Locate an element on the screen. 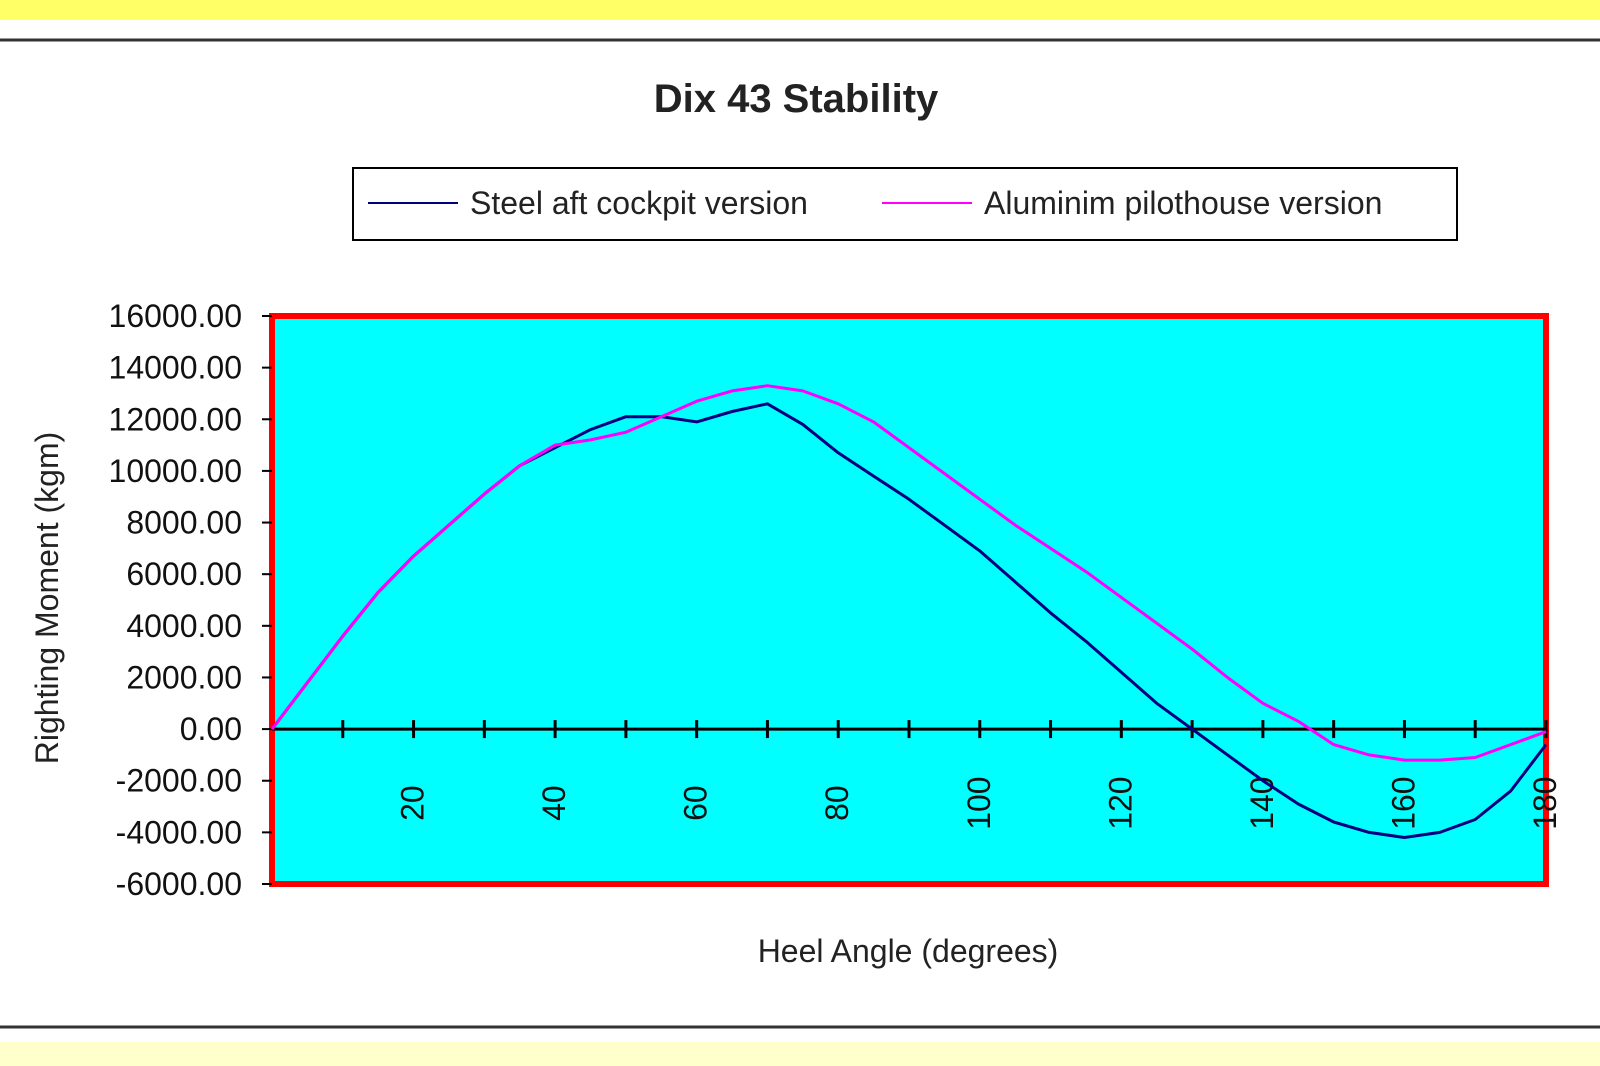 The image size is (1600, 1066). y-tick-label: 10000.00 is located at coordinates (175, 471).